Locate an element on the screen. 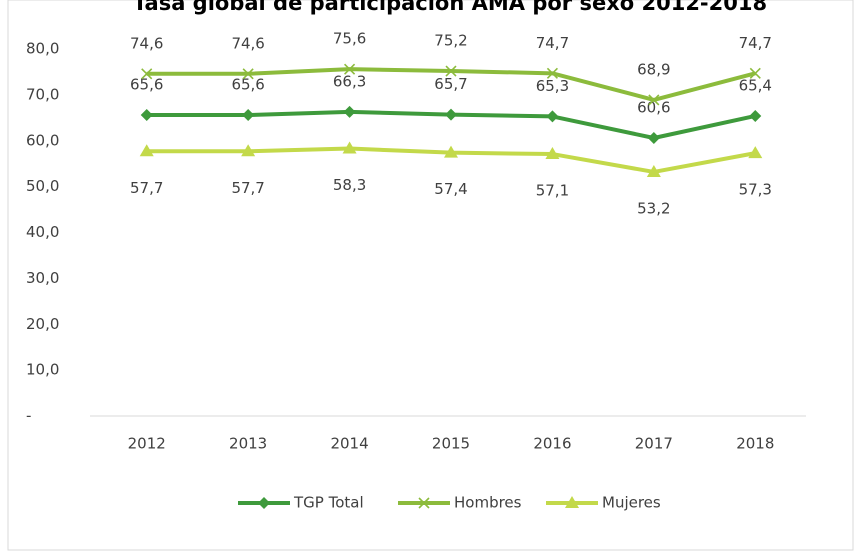 This screenshot has width=857, height=554. y-tick-label: - is located at coordinates (28, 416).